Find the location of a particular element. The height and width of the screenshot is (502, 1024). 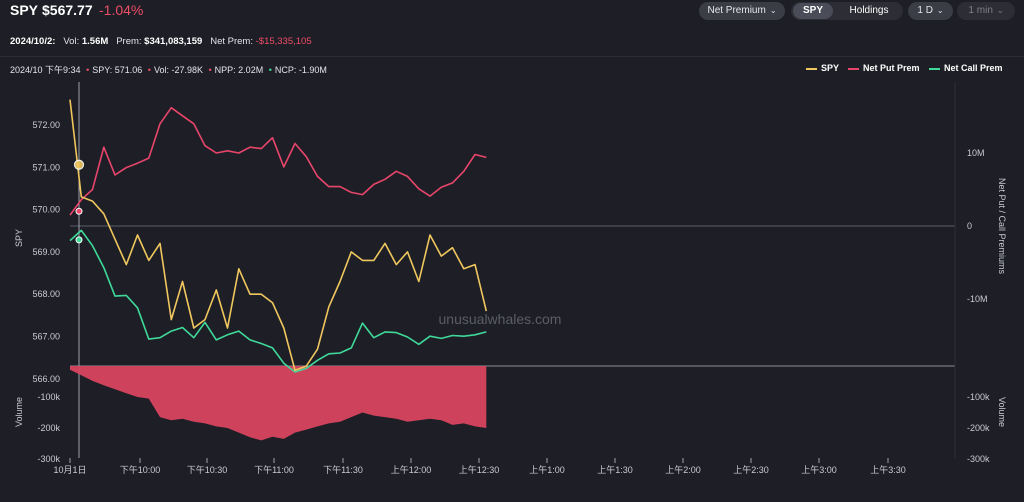

series-net-call-prem is located at coordinates (278, 301).